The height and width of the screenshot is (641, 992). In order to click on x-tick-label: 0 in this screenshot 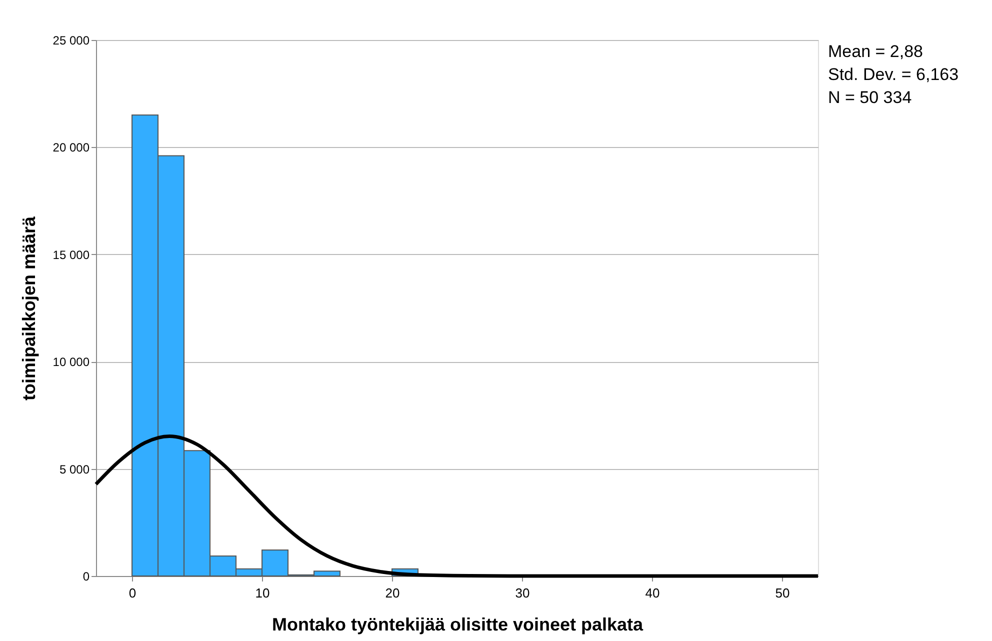, I will do `click(132, 593)`.